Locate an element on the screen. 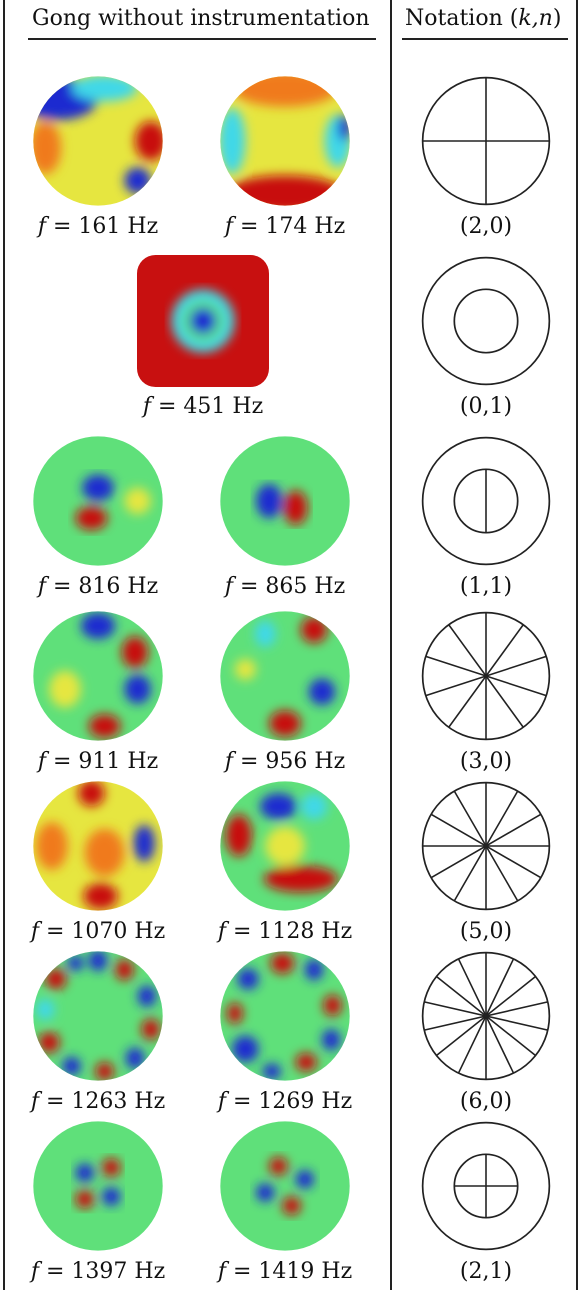 The height and width of the screenshot is (1290, 580). frequency-label: f = 816 Hz is located at coordinates (98, 586).